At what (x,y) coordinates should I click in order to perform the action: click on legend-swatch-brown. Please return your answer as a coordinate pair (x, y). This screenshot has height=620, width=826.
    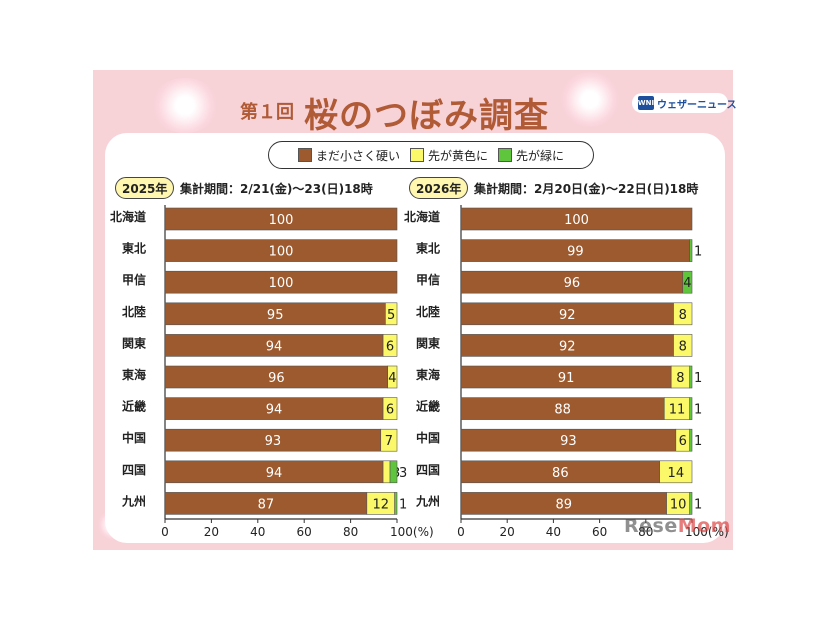
    Looking at the image, I should click on (304, 155).